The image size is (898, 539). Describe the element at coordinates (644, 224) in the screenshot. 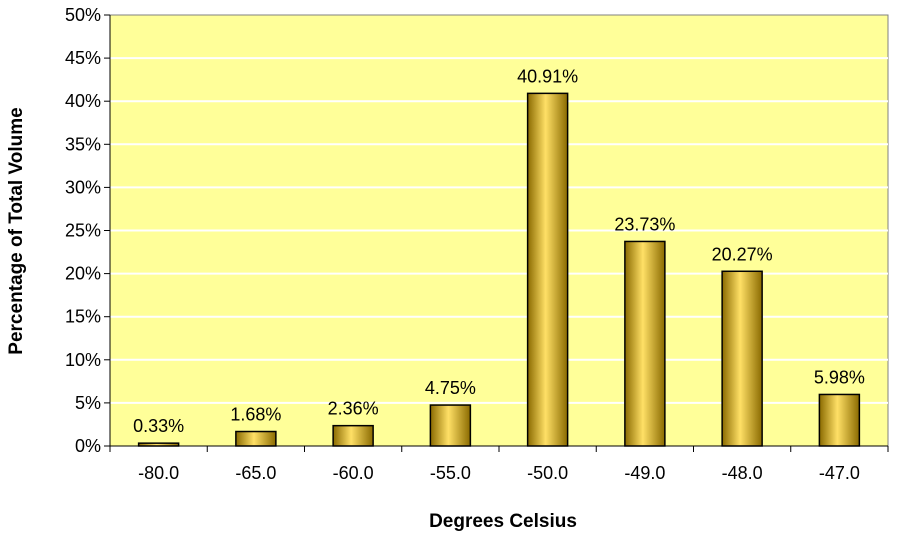

I see `data-label: 23.73%` at that location.